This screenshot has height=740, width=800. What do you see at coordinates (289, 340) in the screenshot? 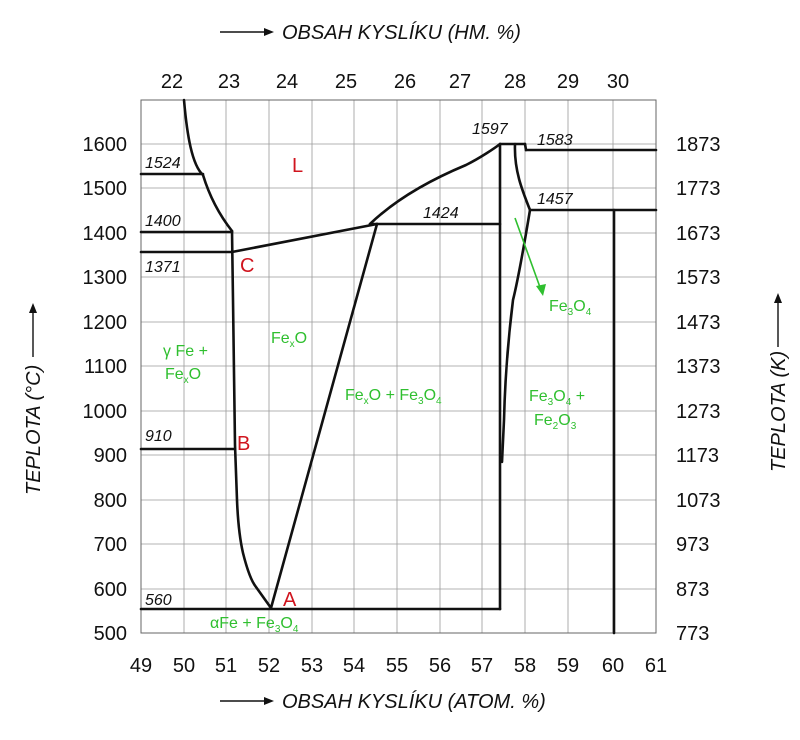
I see `wustite-label: FexO` at bounding box center [289, 340].